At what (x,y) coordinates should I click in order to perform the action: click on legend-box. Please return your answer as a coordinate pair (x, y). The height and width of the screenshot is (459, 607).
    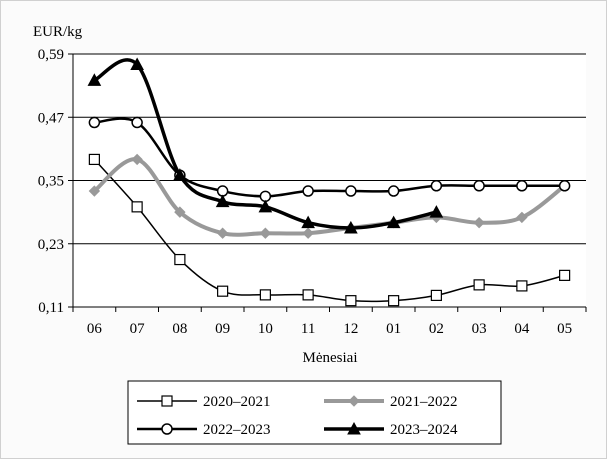
    Looking at the image, I should click on (314, 412).